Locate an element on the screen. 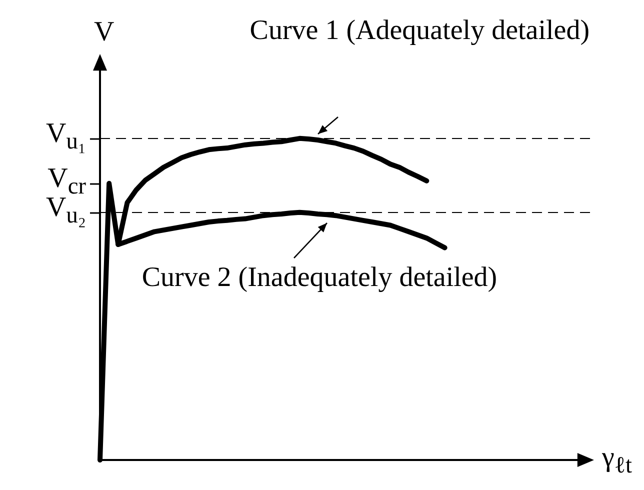  x-axis-title: γ$_{ℓt}$ is located at coordinates (617, 461).